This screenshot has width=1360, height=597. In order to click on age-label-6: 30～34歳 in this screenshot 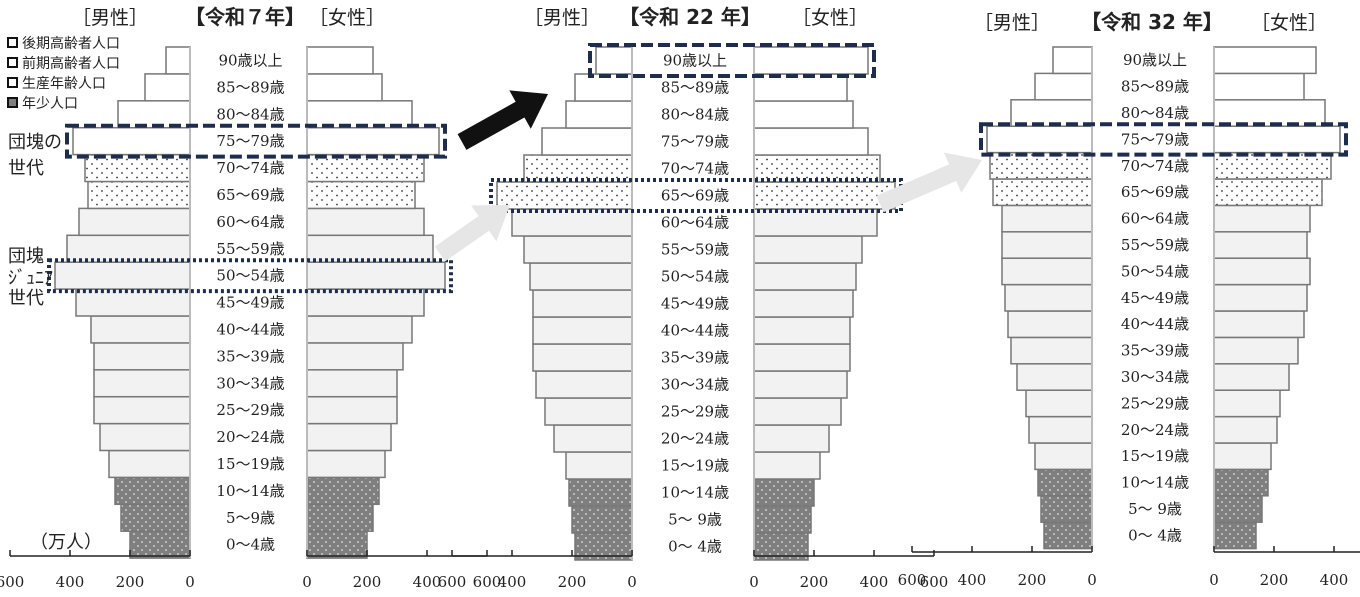, I will do `click(250, 383)`.